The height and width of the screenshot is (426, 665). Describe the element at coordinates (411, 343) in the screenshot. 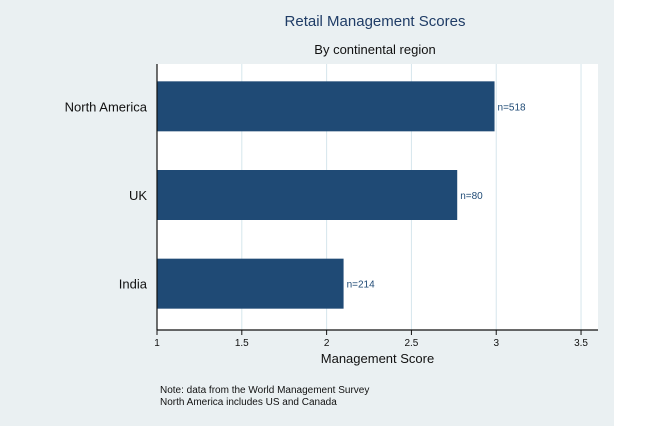

I see `x-tick-label: 2.5` at that location.